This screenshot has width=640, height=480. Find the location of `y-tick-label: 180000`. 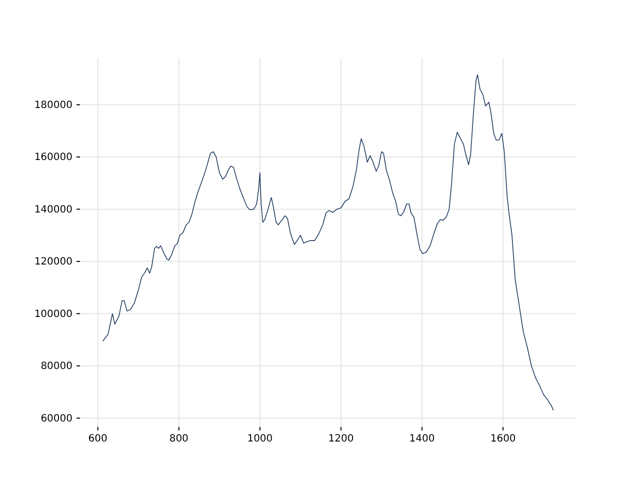

y-tick-label: 180000 is located at coordinates (53, 105).